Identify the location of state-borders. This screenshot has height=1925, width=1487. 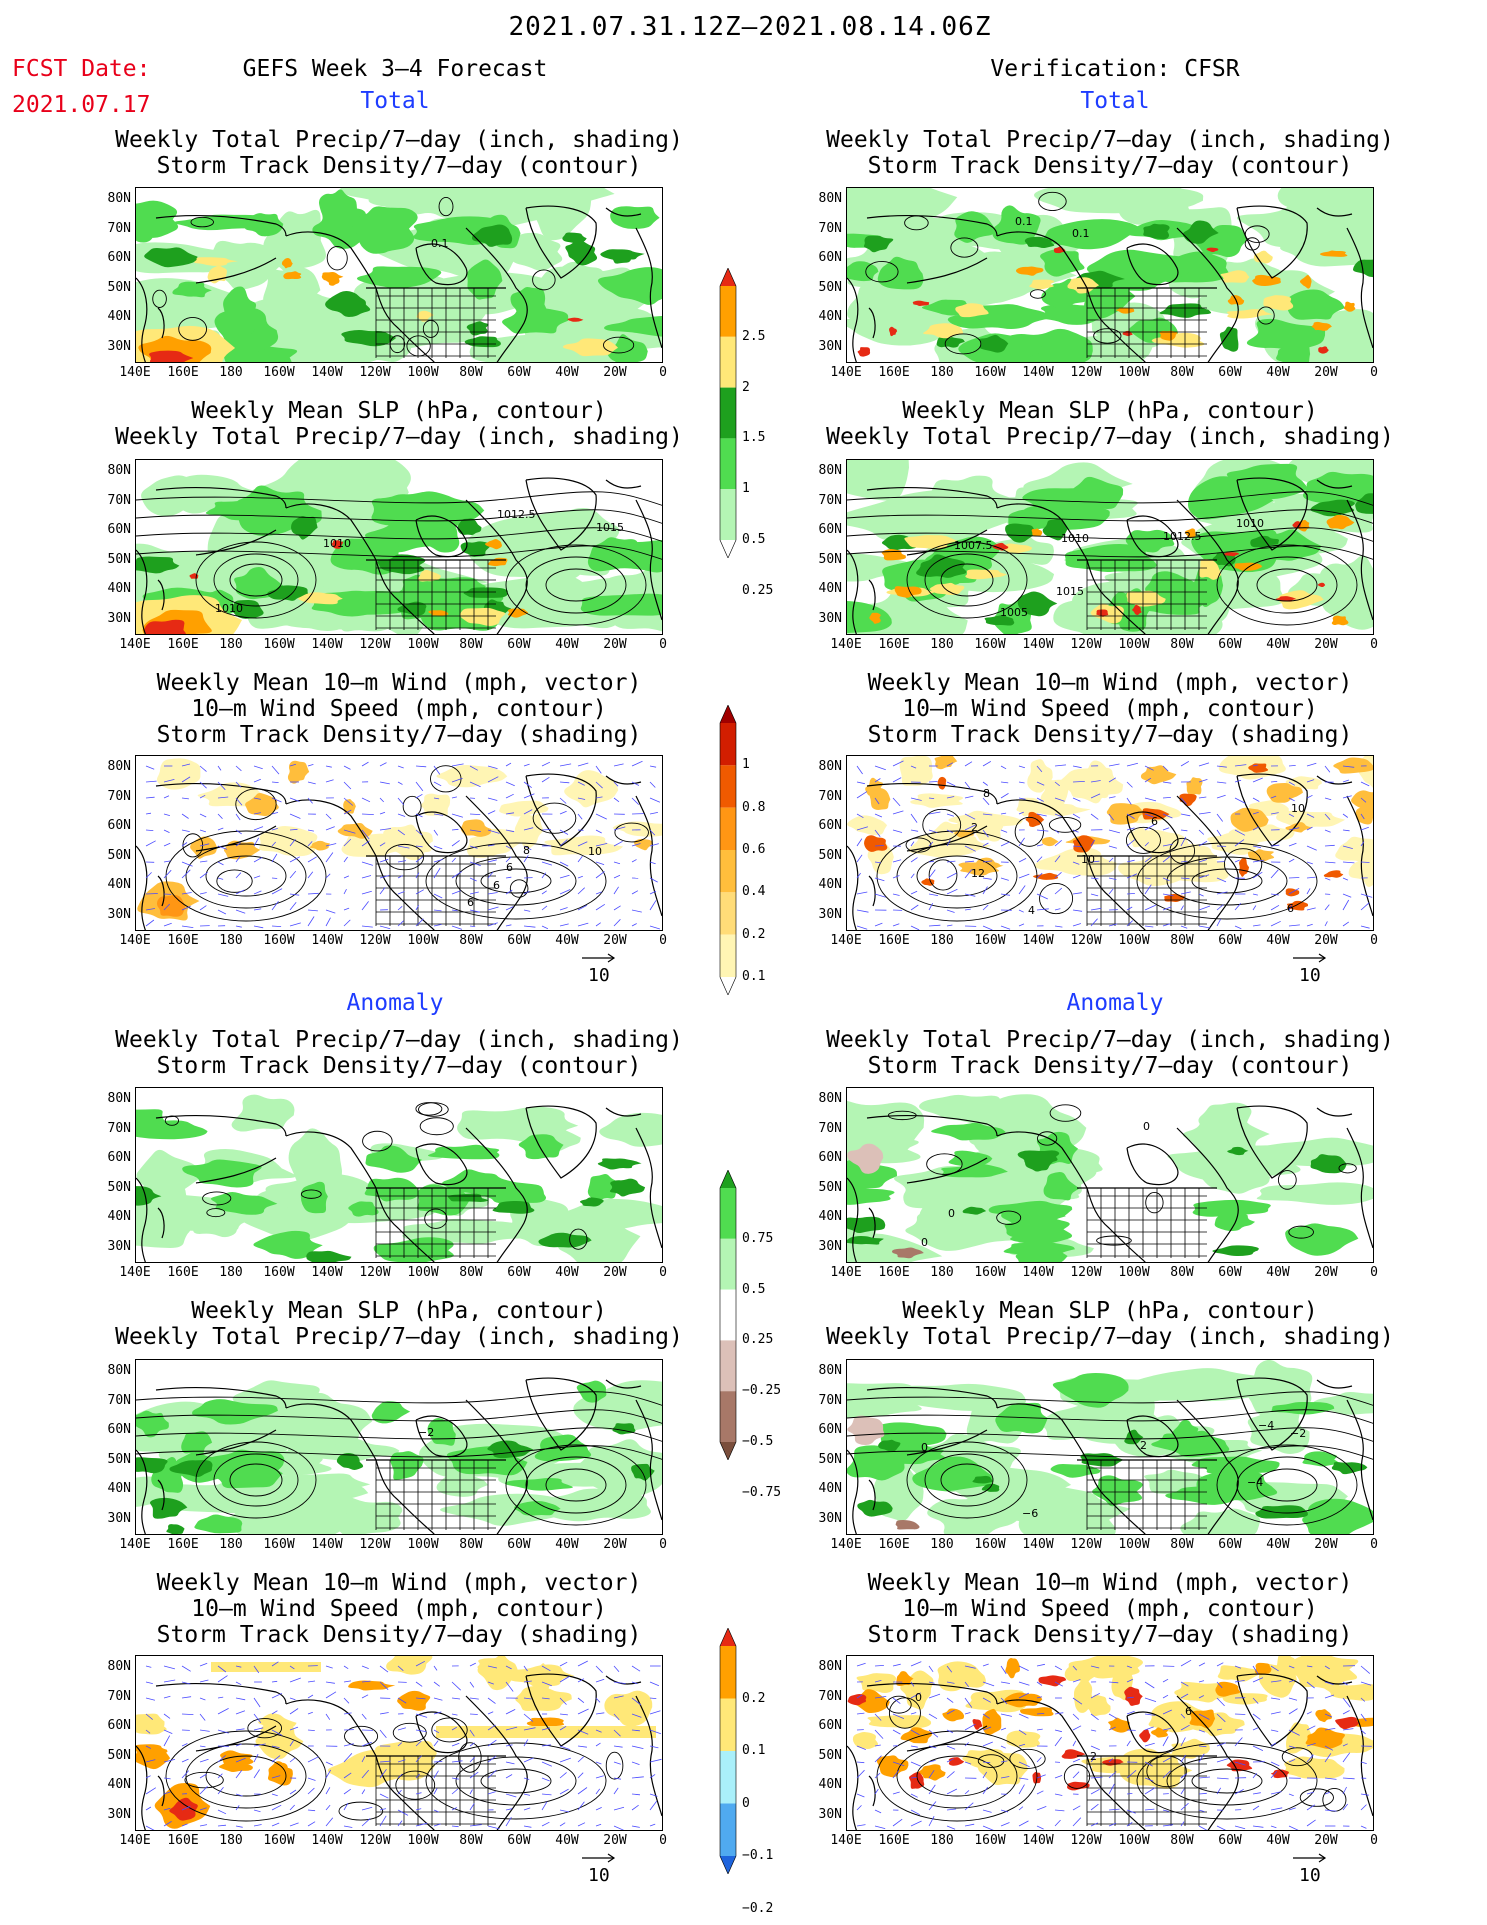
(436, 1790).